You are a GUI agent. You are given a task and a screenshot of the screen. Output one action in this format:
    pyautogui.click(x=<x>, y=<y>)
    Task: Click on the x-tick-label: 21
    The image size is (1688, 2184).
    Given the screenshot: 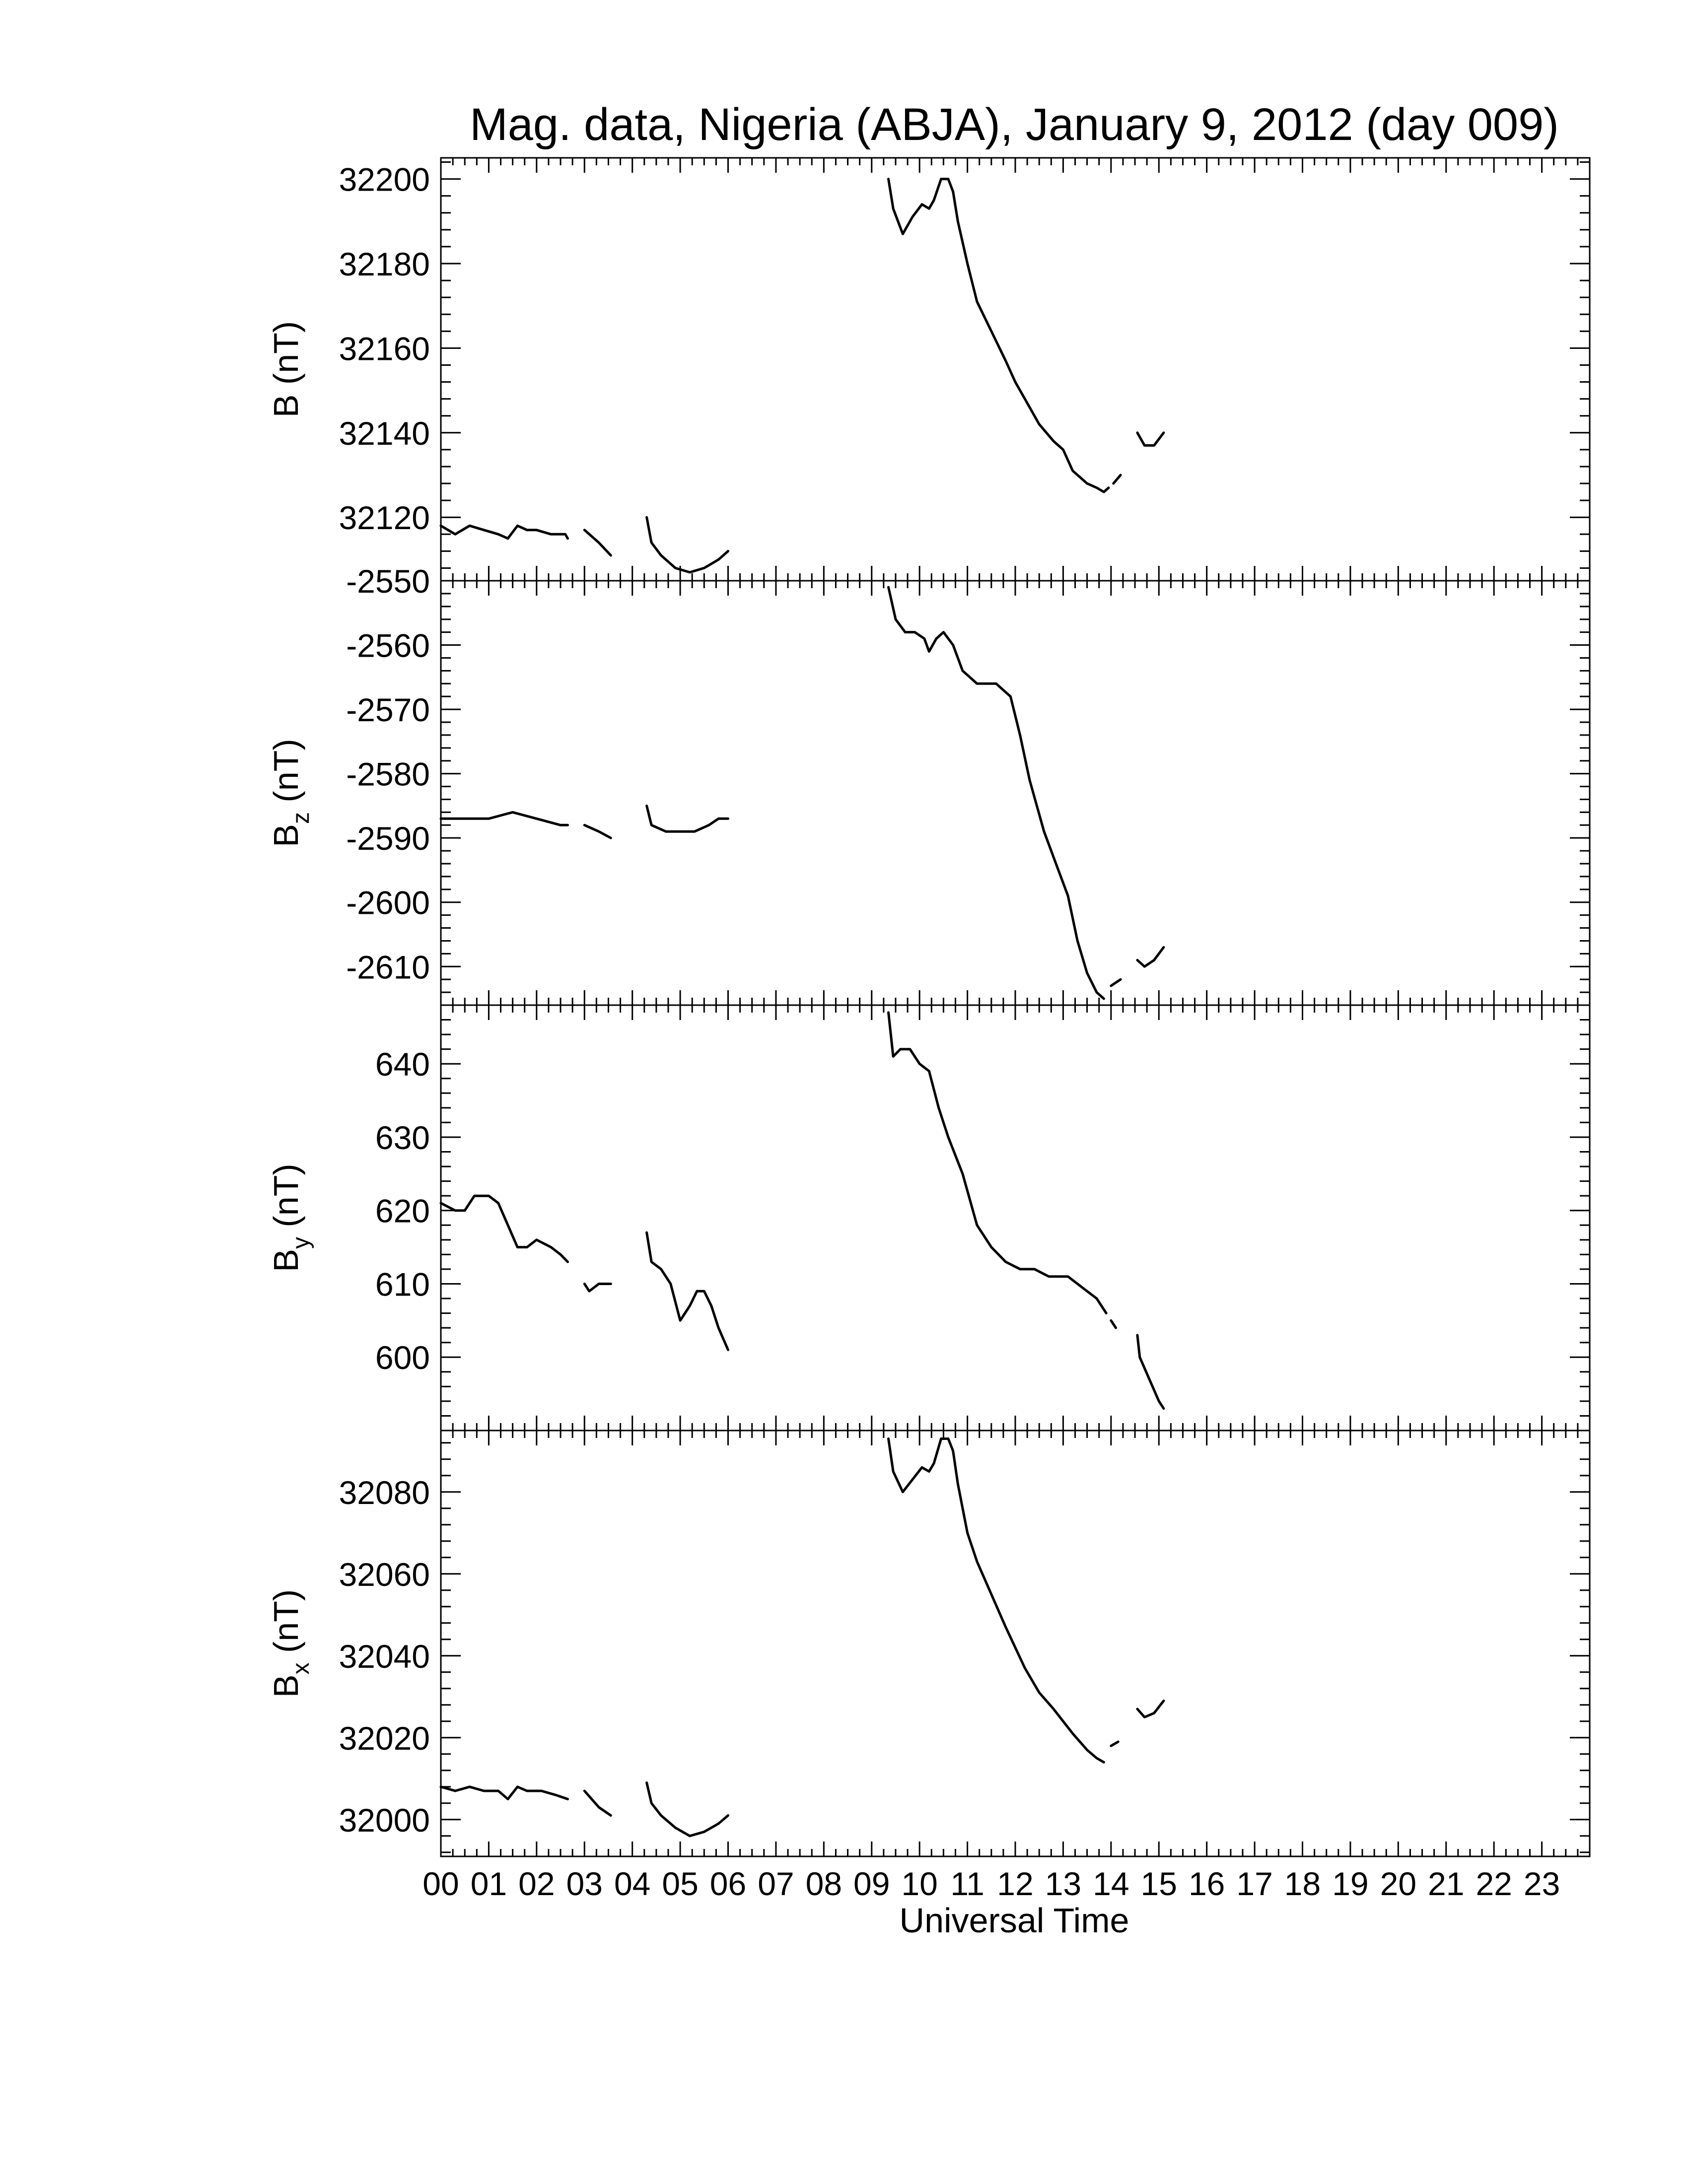 What is the action you would take?
    pyautogui.click(x=1446, y=1883)
    